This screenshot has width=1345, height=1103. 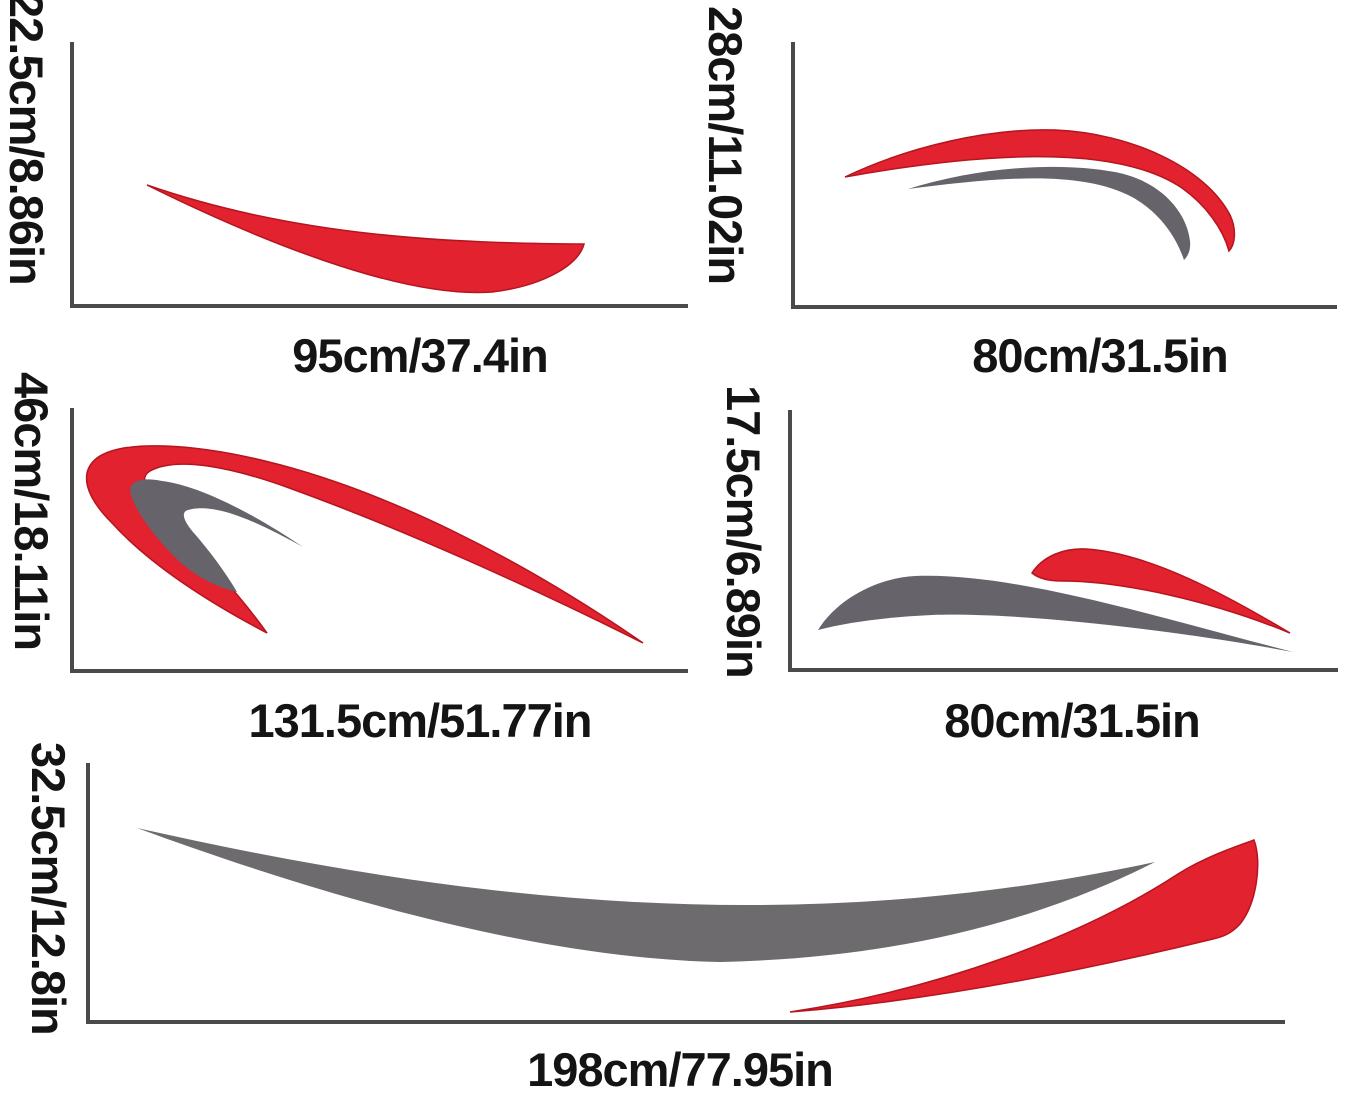 I want to click on gray-fin-decal, so click(x=1055, y=613).